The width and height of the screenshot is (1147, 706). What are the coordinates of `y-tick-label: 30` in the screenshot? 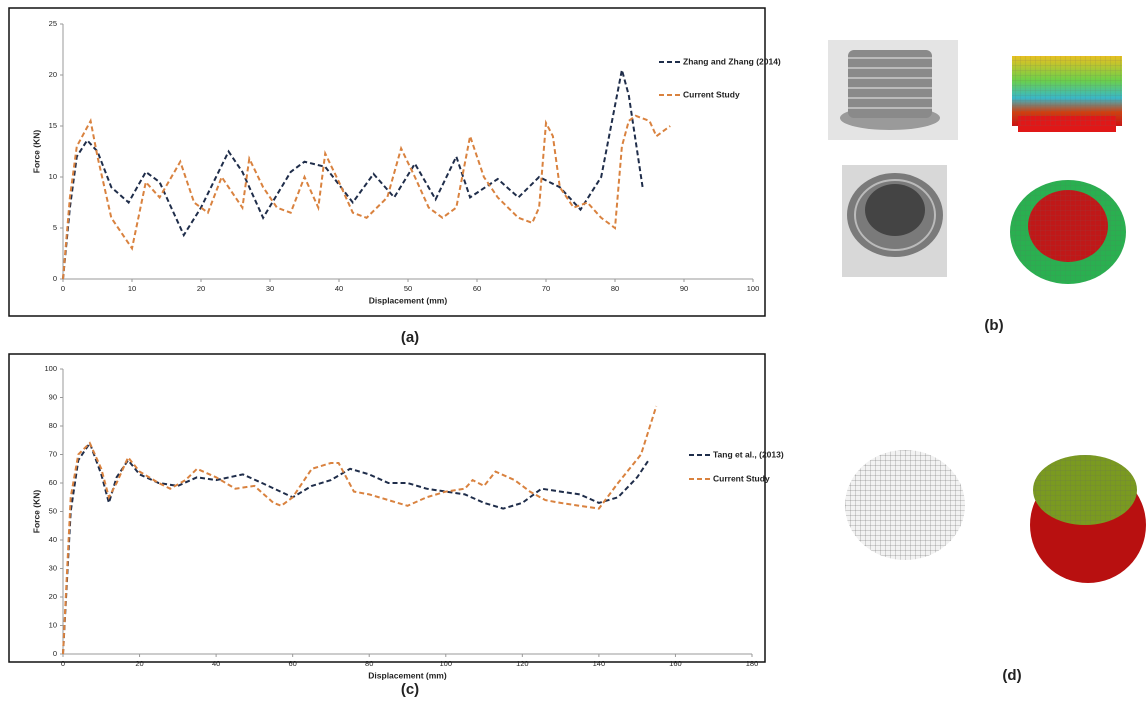 It's located at (53, 567).